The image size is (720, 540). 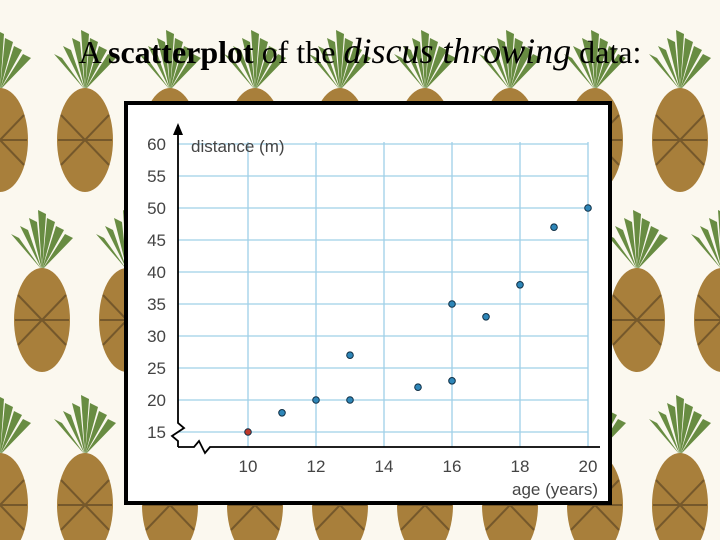 I want to click on title-italic: discus throwing, so click(x=457, y=51).